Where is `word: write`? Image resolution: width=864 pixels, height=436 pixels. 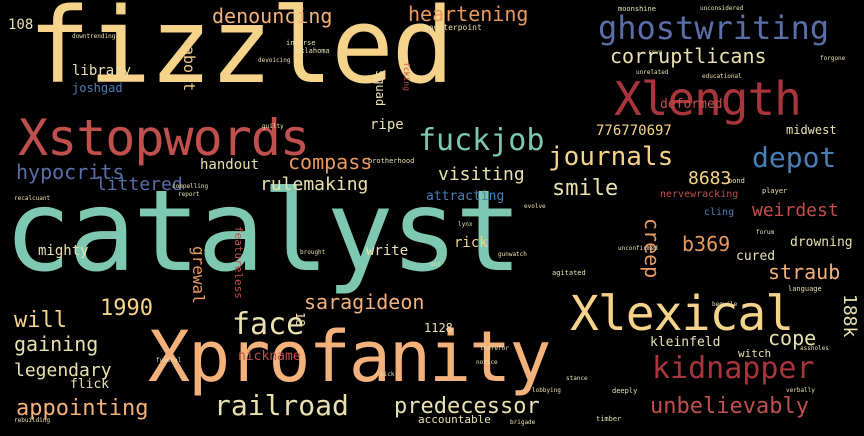 word: write is located at coordinates (387, 251).